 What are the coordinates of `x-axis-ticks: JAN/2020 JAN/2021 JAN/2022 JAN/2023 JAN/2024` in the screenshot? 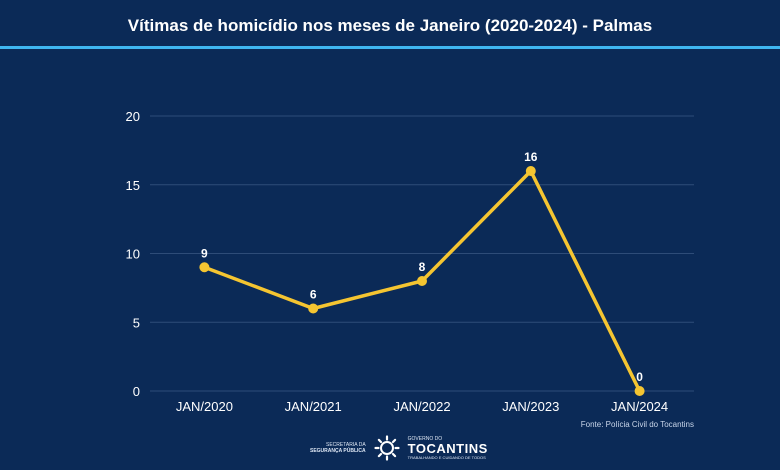 It's located at (422, 406).